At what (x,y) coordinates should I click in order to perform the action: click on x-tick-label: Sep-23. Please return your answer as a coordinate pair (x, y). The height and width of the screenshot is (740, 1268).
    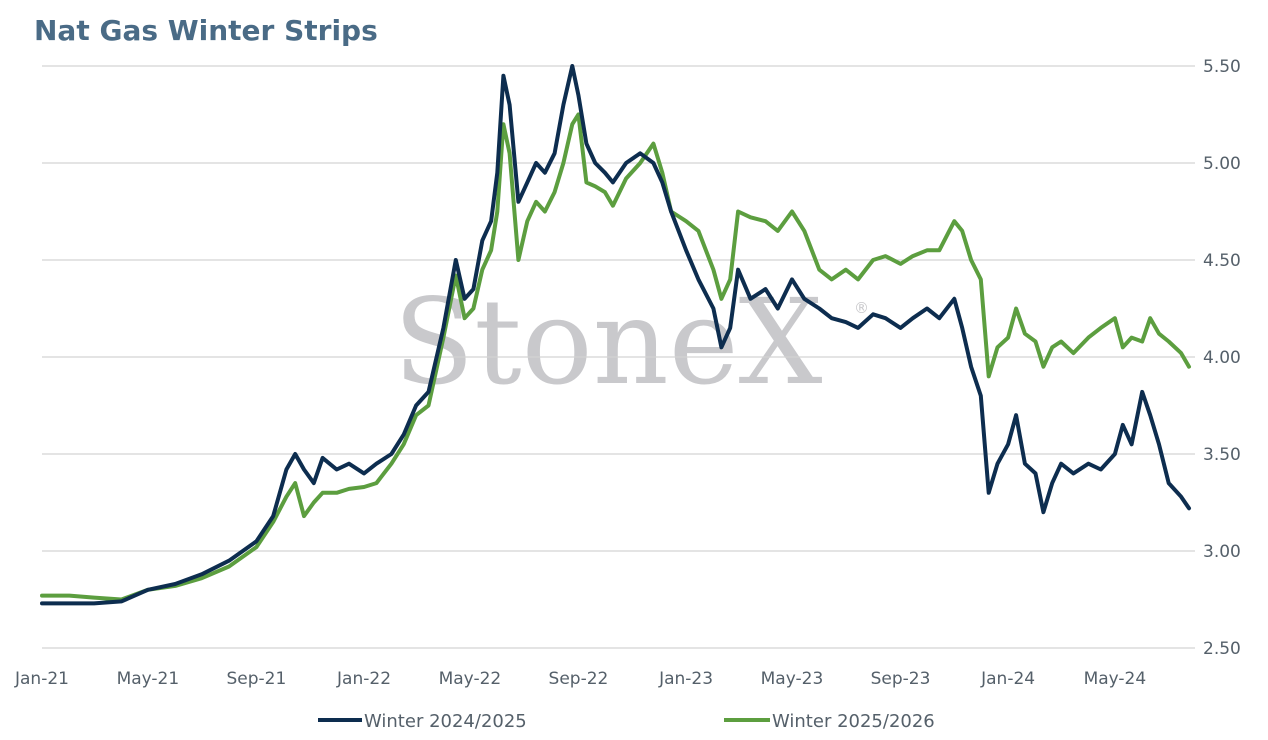
    Looking at the image, I should click on (901, 679).